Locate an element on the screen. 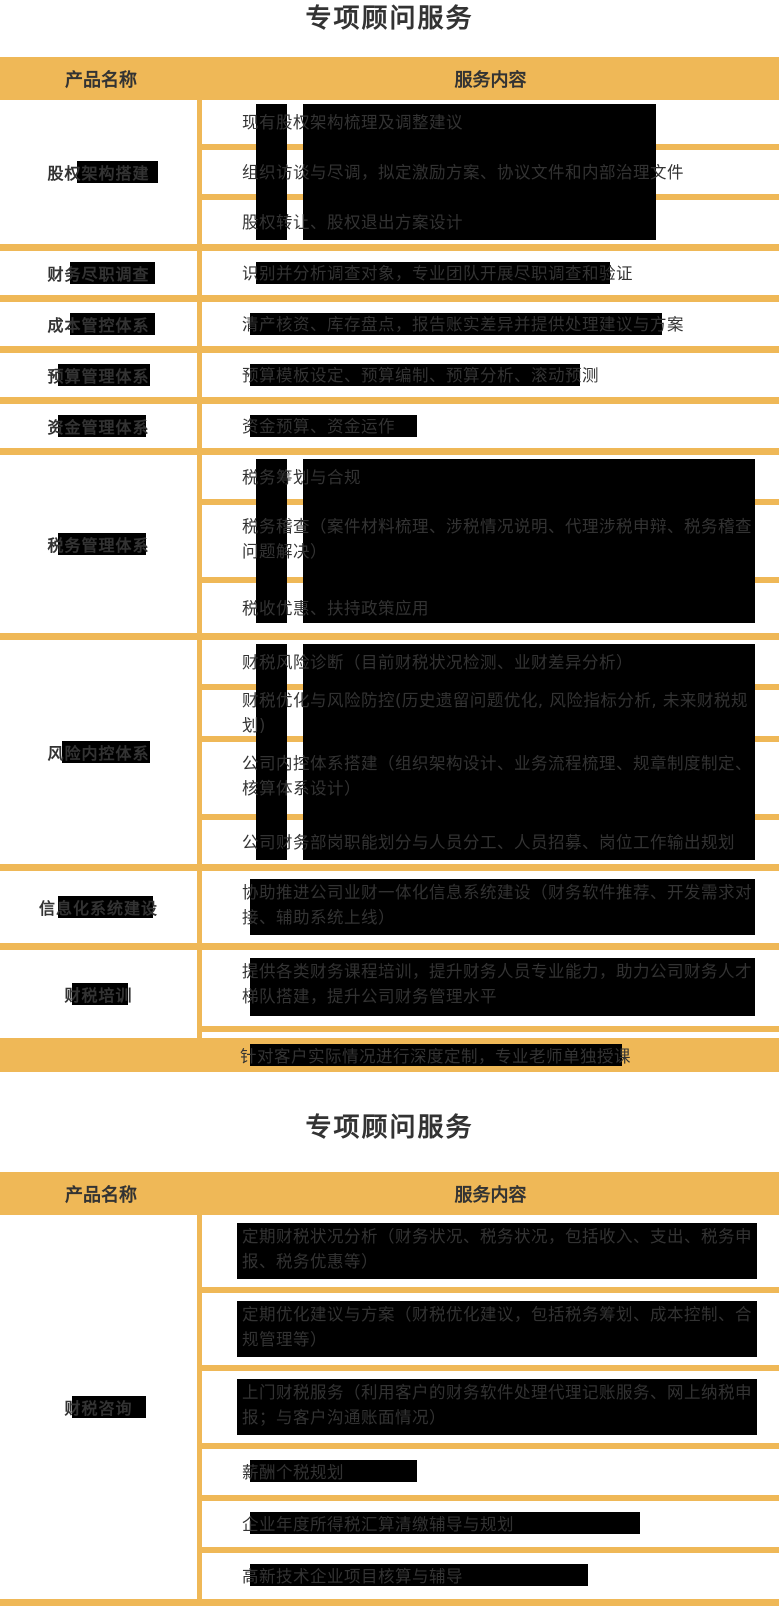 The image size is (779, 1615). table-row: 税收优惠、扶持政策应用 is located at coordinates (490, 605).